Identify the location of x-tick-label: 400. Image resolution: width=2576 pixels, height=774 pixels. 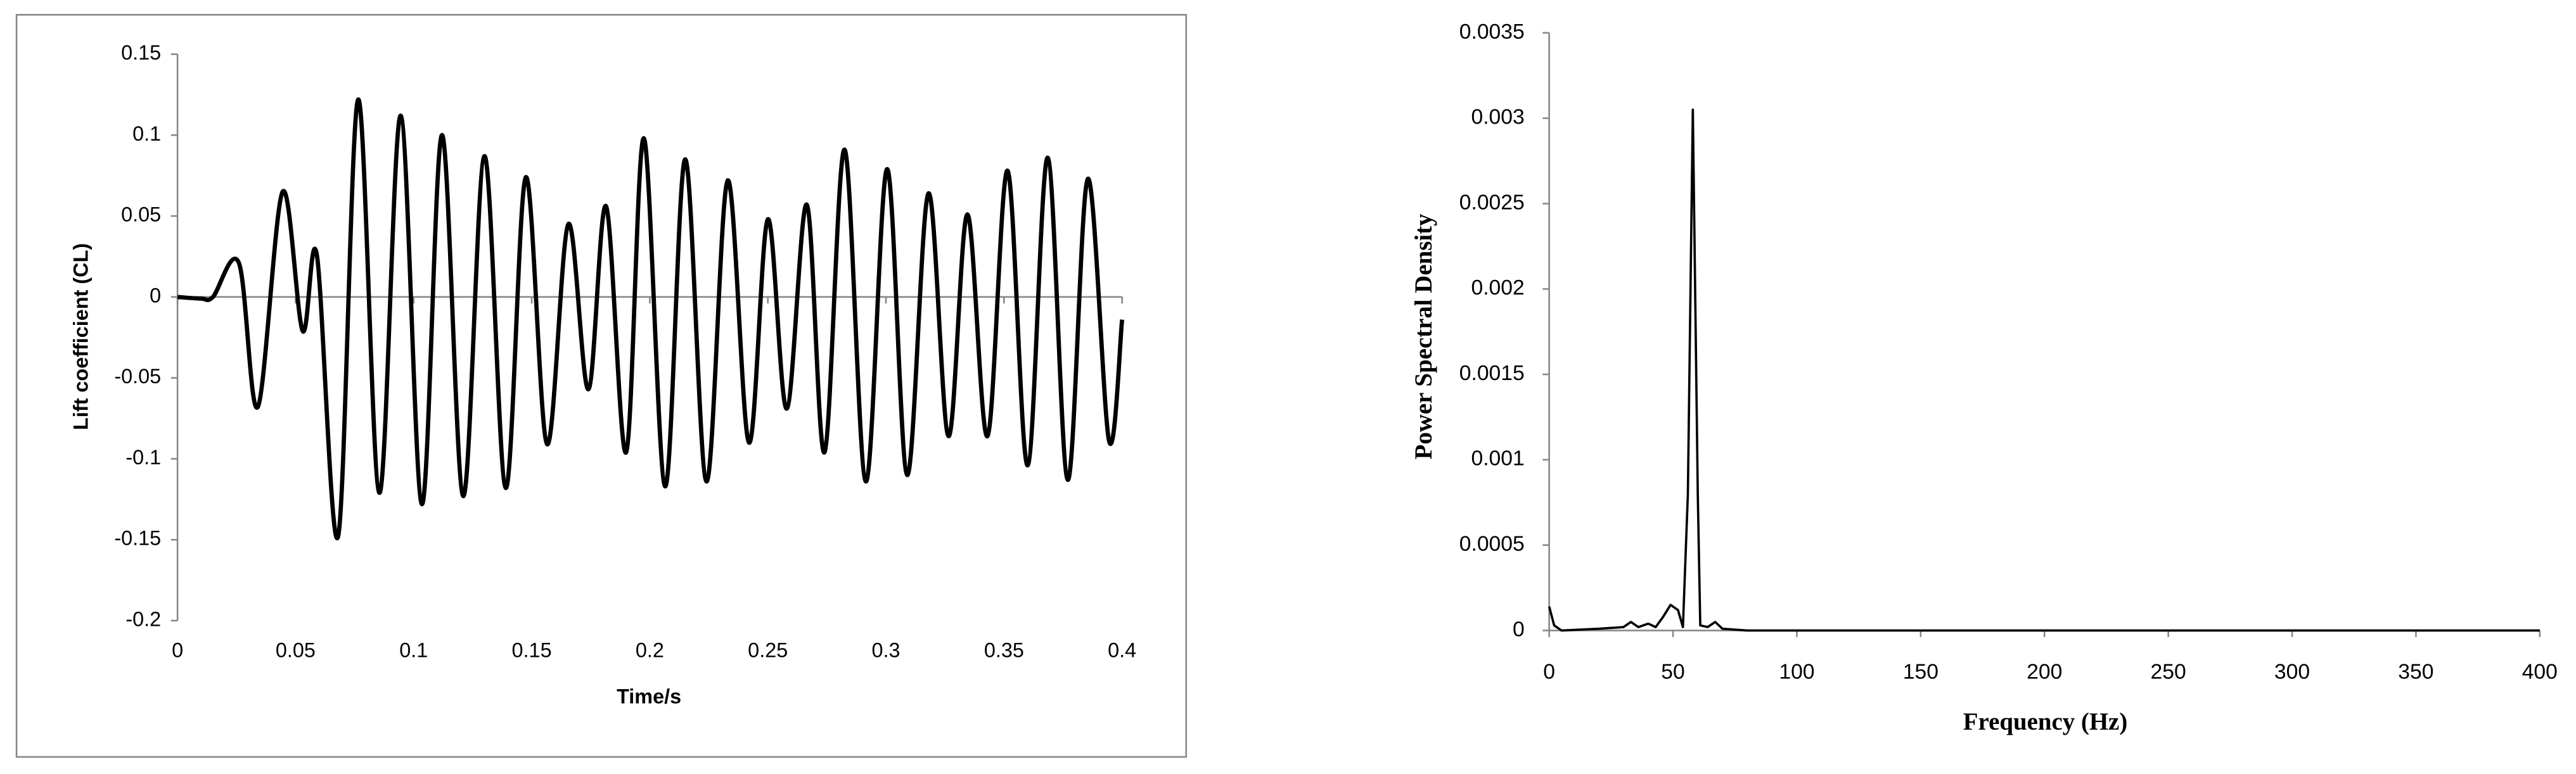
(2540, 672).